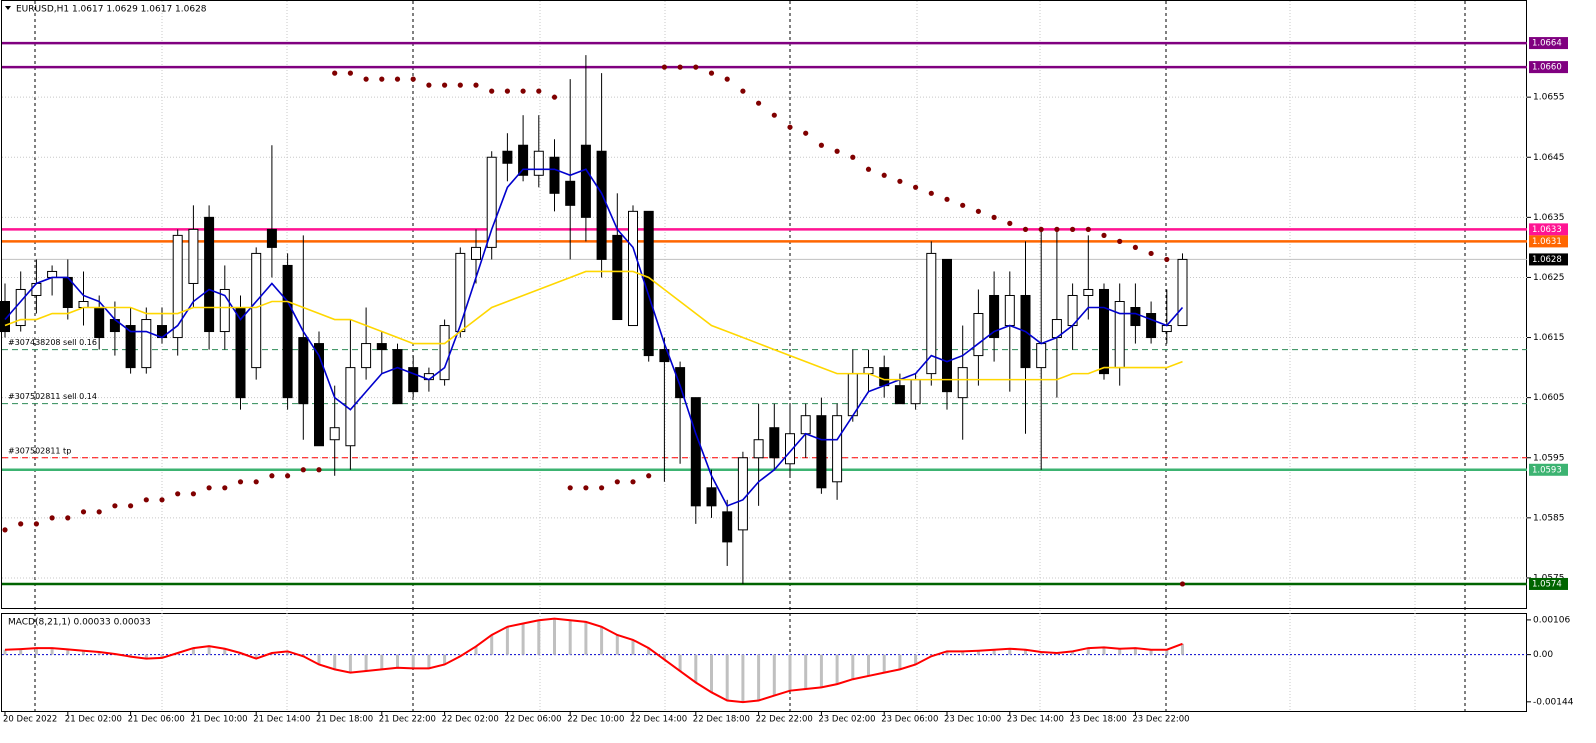 The height and width of the screenshot is (743, 1596). I want to click on x-tick-label: 23 Dec 10:00, so click(972, 720).